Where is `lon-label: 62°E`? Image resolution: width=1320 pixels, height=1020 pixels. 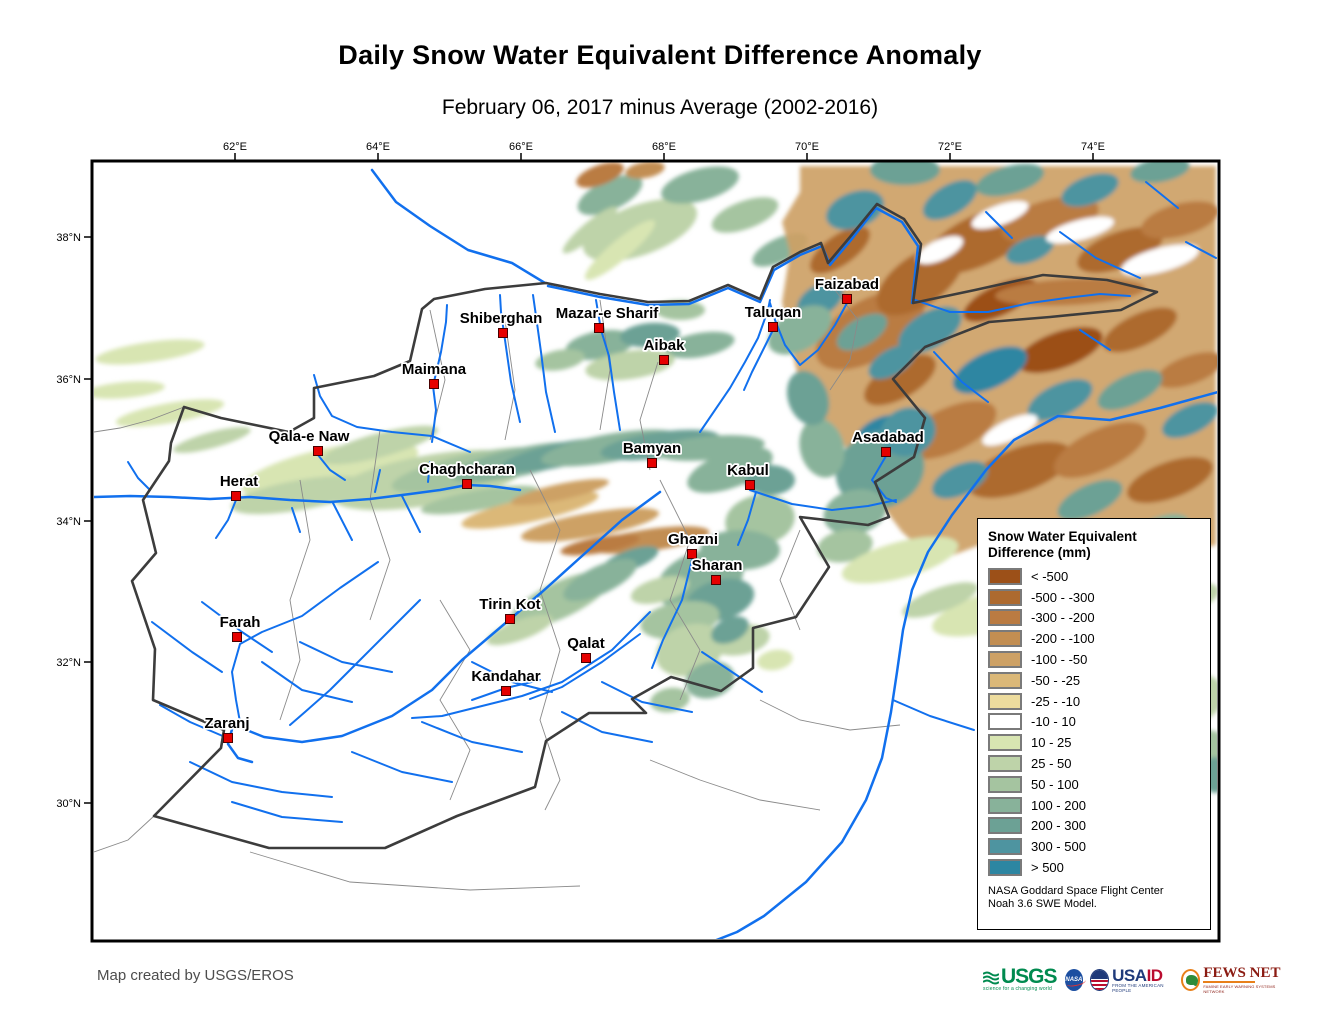
lon-label: 62°E is located at coordinates (235, 147).